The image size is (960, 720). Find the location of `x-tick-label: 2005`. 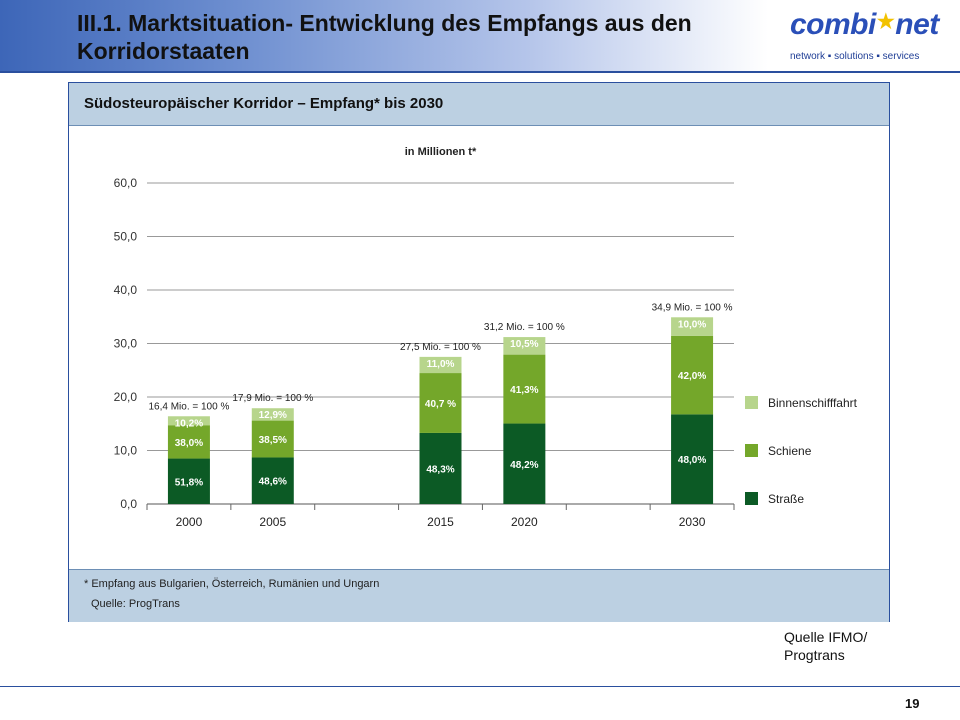

x-tick-label: 2005 is located at coordinates (272, 522).